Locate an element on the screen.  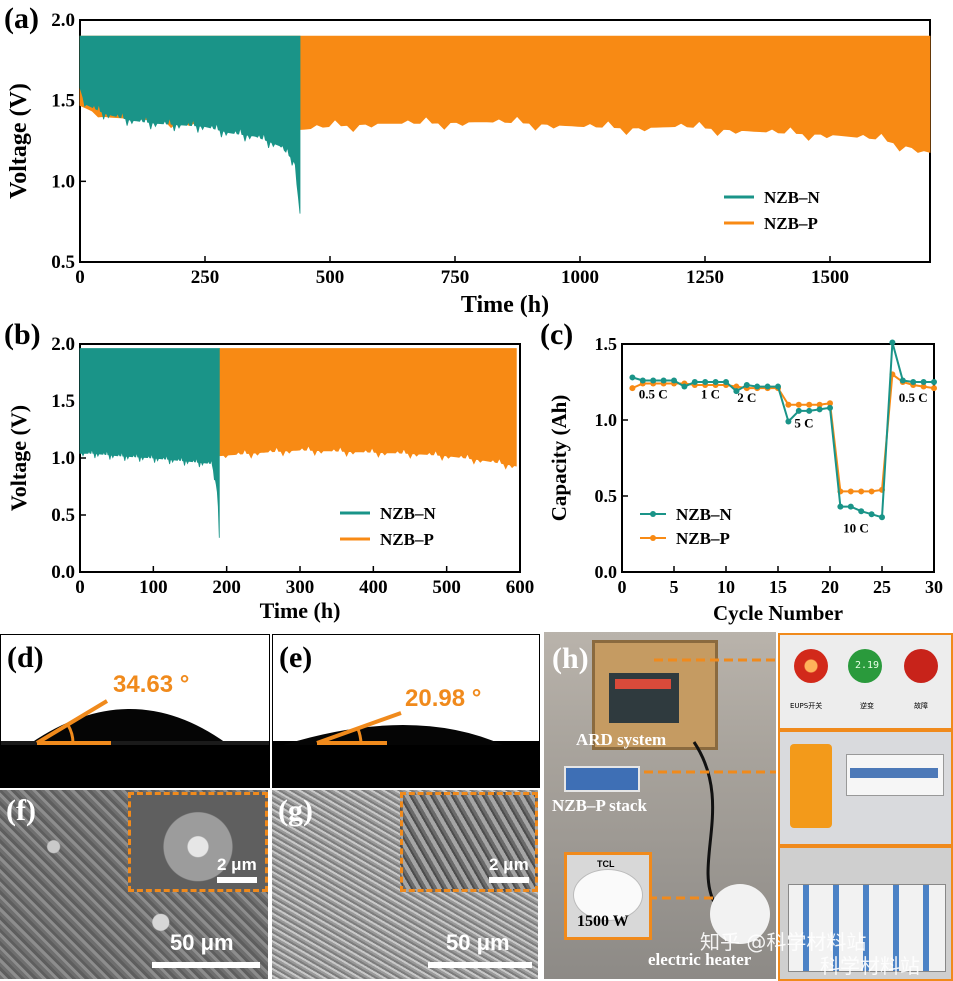
x-tick-label: 600 is located at coordinates (520, 587).